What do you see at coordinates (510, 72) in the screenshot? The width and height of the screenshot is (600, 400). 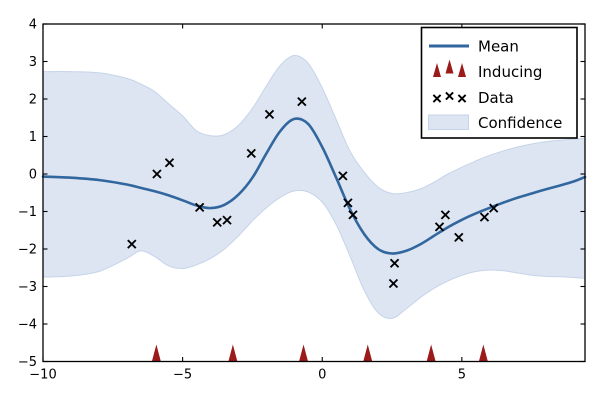 I see `legend-label-inducing: Inducing` at bounding box center [510, 72].